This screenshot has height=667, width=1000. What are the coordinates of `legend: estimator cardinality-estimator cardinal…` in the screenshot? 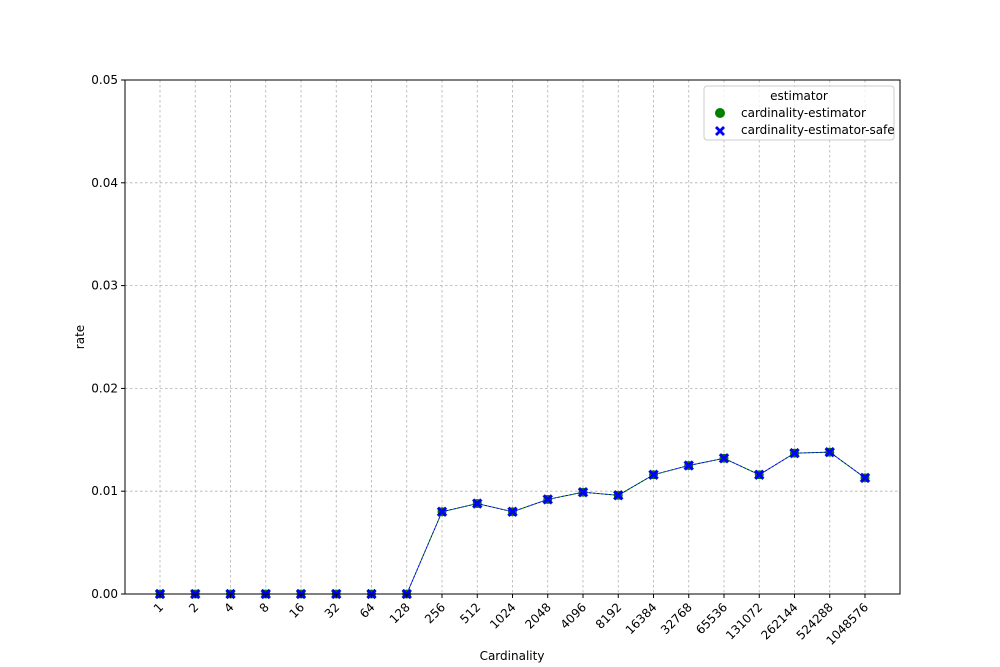 It's located at (799, 113).